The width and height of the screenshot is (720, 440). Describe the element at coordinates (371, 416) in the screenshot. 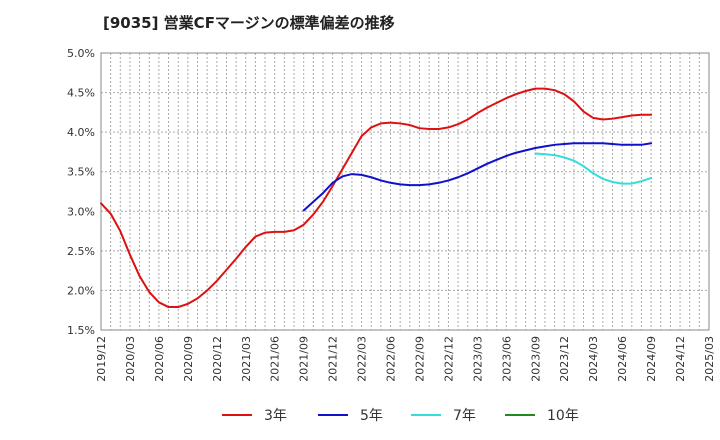

I see `legend-label-1: 5年` at that location.